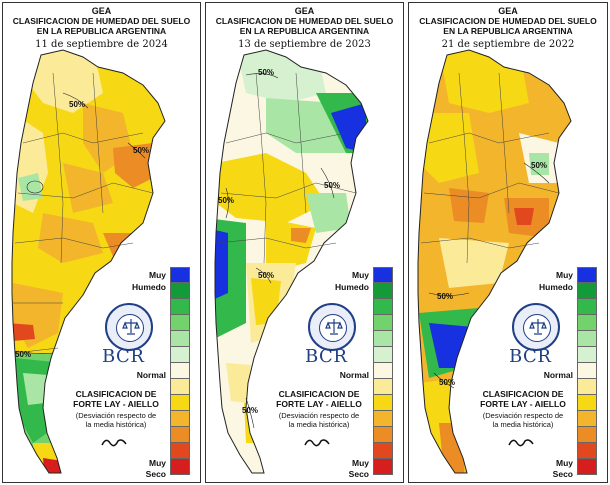  What do you see at coordinates (101, 44) in the screenshot?
I see `panel-date: 11 de septiembre de 2024` at bounding box center [101, 44].